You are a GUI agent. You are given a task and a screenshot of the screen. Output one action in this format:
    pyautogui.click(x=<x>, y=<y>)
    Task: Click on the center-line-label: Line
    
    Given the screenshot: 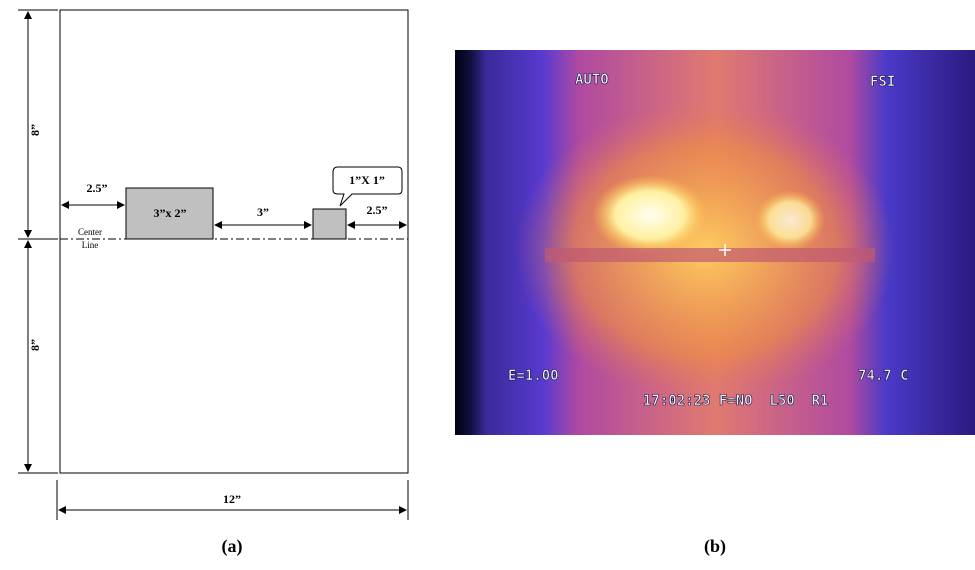 What is the action you would take?
    pyautogui.click(x=90, y=245)
    